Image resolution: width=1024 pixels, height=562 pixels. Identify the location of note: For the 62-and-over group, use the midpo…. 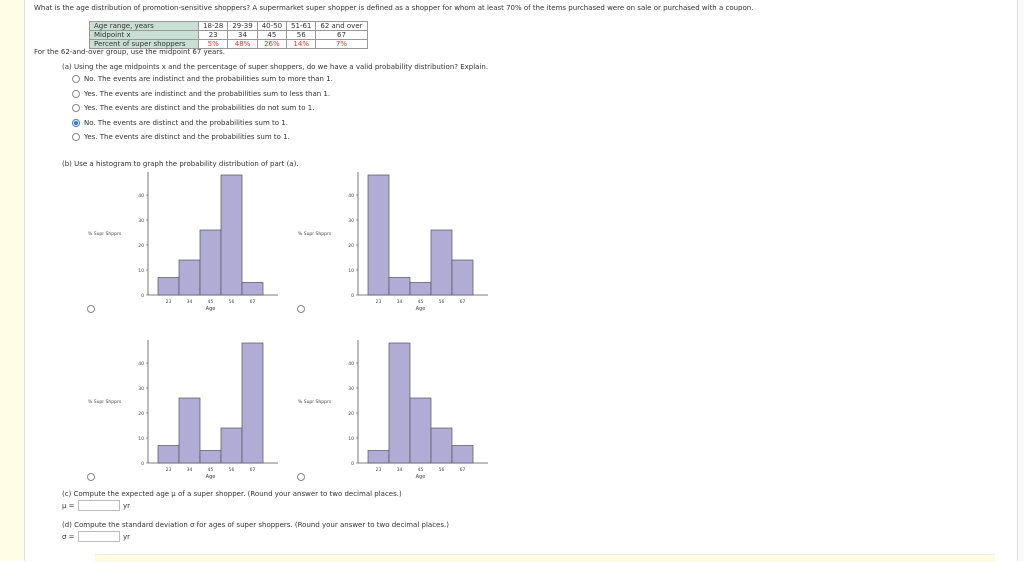
(129, 52).